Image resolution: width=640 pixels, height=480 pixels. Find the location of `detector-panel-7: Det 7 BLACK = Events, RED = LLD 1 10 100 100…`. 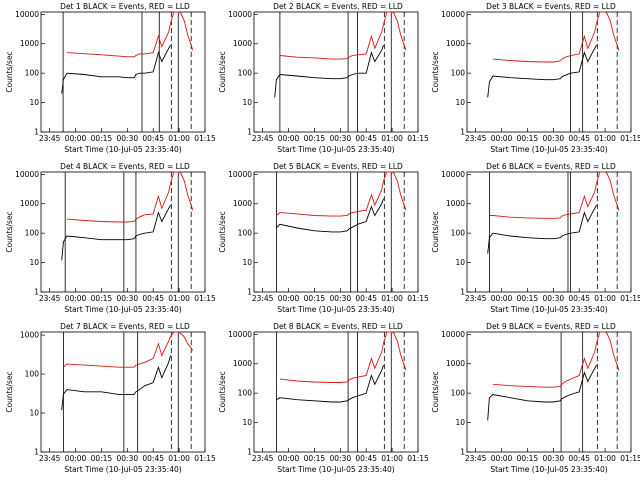

detector-panel-7: Det 7 BLACK = Events, RED = LLD 1 10 100 100… is located at coordinates (110, 398).